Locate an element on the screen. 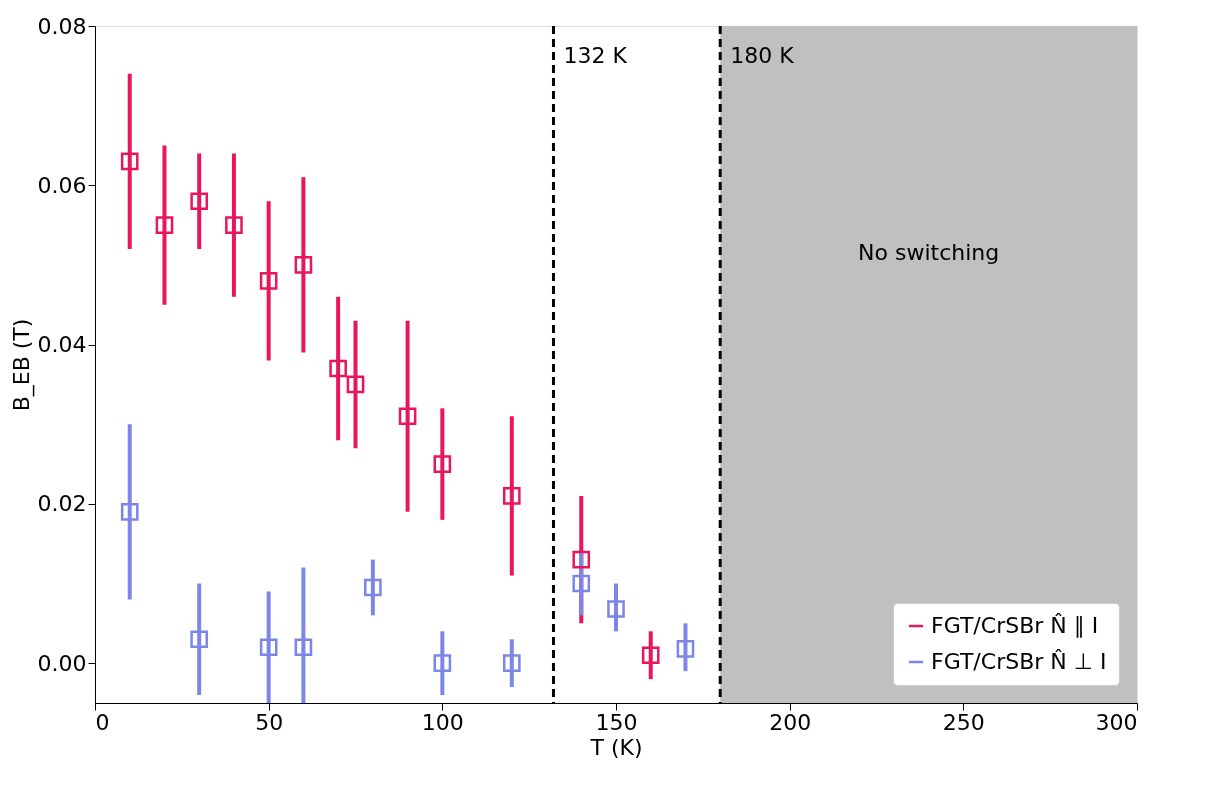  legend-label: FGT/CrSBr N̂ ∥ I is located at coordinates (1015, 625).